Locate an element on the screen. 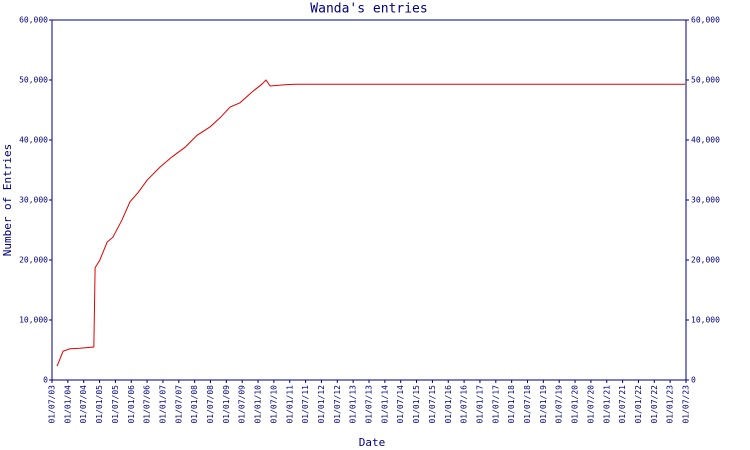  x-tick-label: 01/07/09 is located at coordinates (242, 404).